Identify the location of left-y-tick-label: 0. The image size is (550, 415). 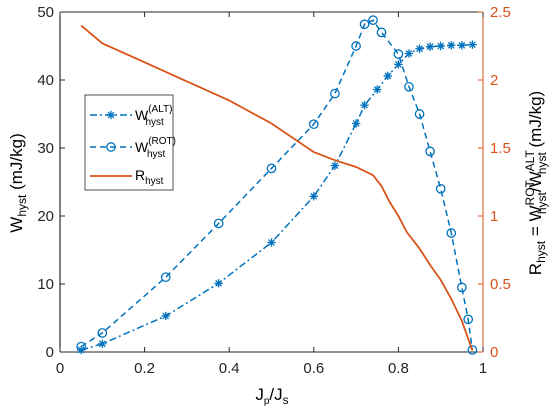
(50, 352).